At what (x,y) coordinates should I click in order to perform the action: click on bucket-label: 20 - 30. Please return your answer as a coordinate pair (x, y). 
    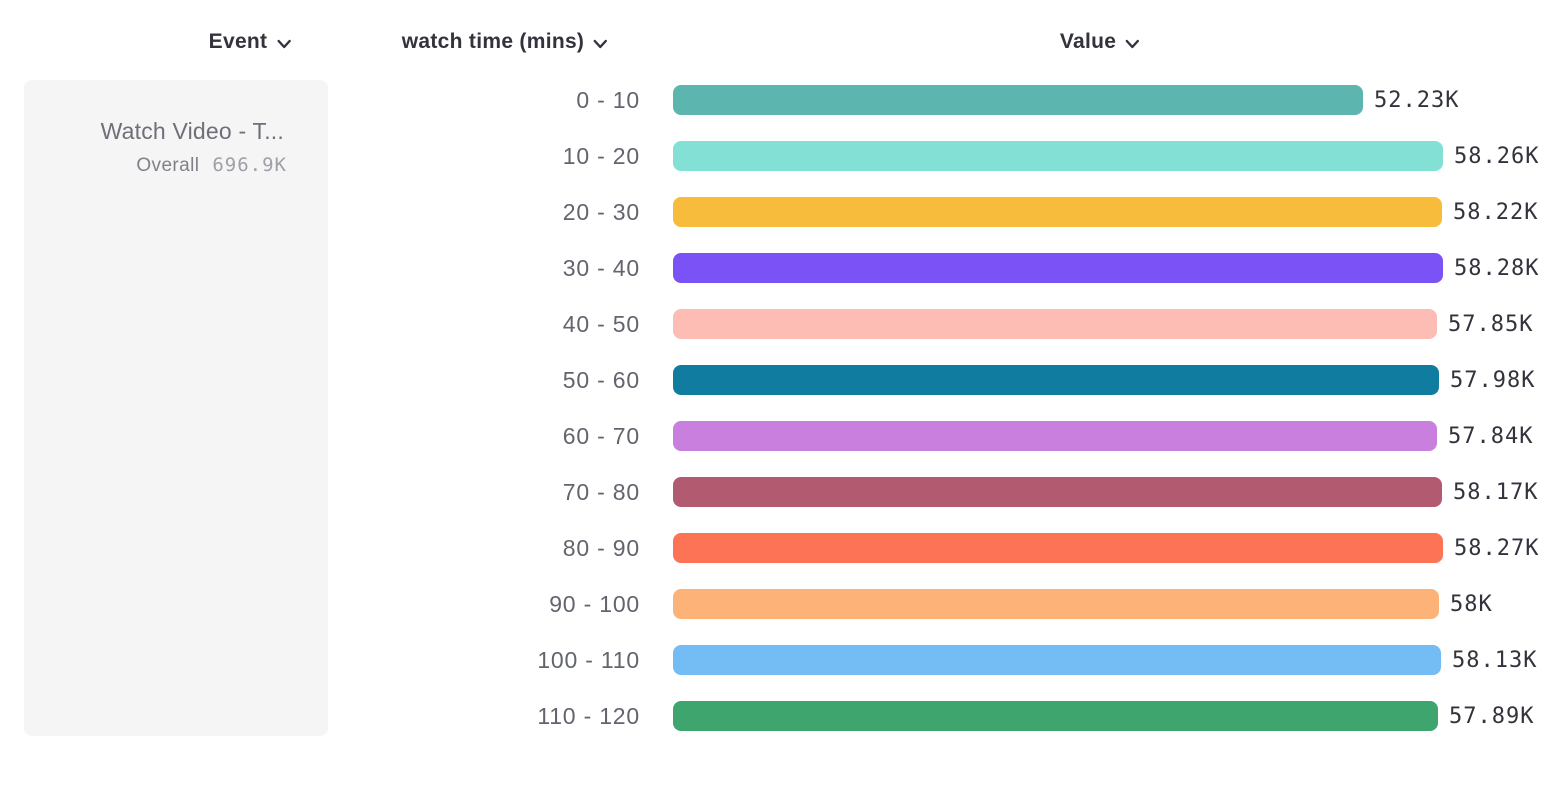
    Looking at the image, I should click on (601, 211).